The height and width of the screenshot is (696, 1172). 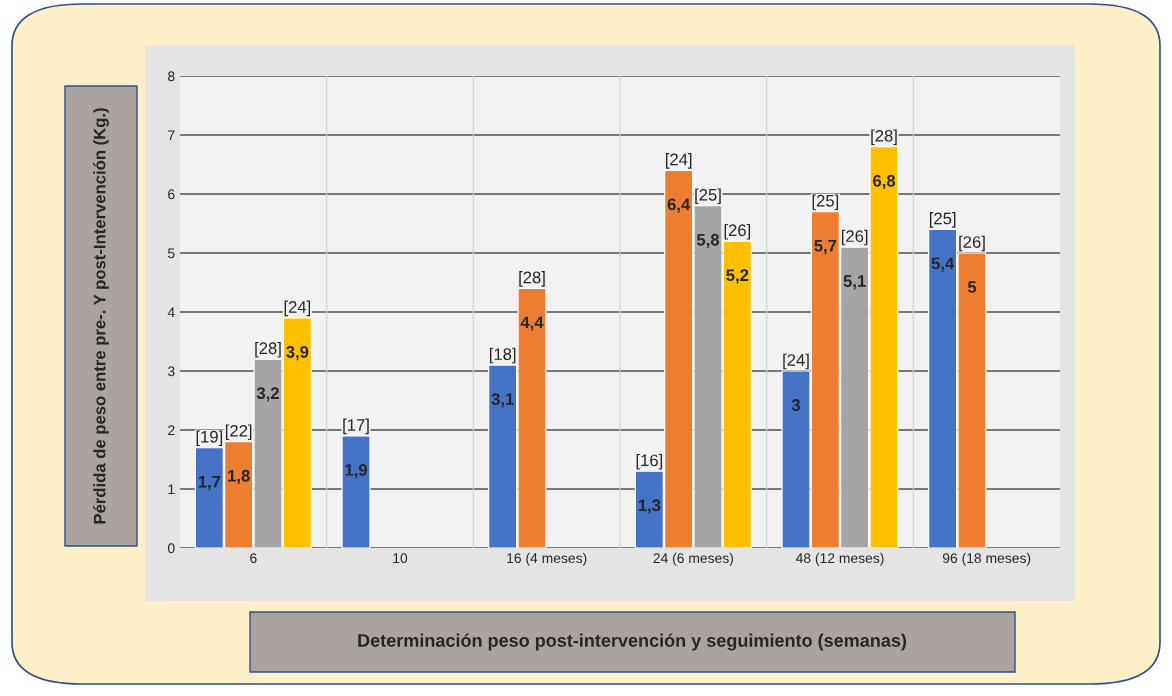 What do you see at coordinates (171, 135) in the screenshot?
I see `y-tick-label: 7` at bounding box center [171, 135].